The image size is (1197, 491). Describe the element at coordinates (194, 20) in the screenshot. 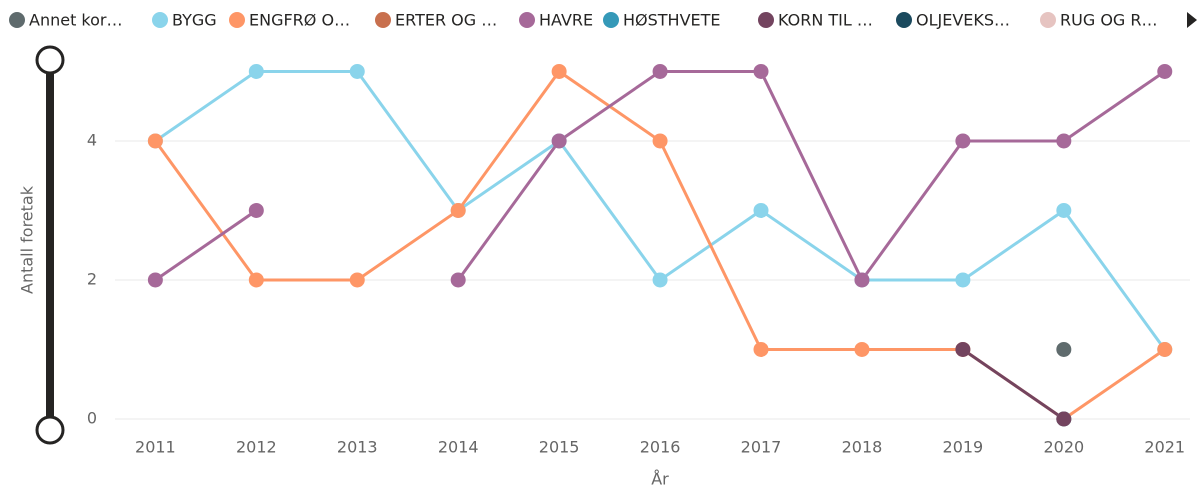

I see `legend-label: BYGG` at that location.